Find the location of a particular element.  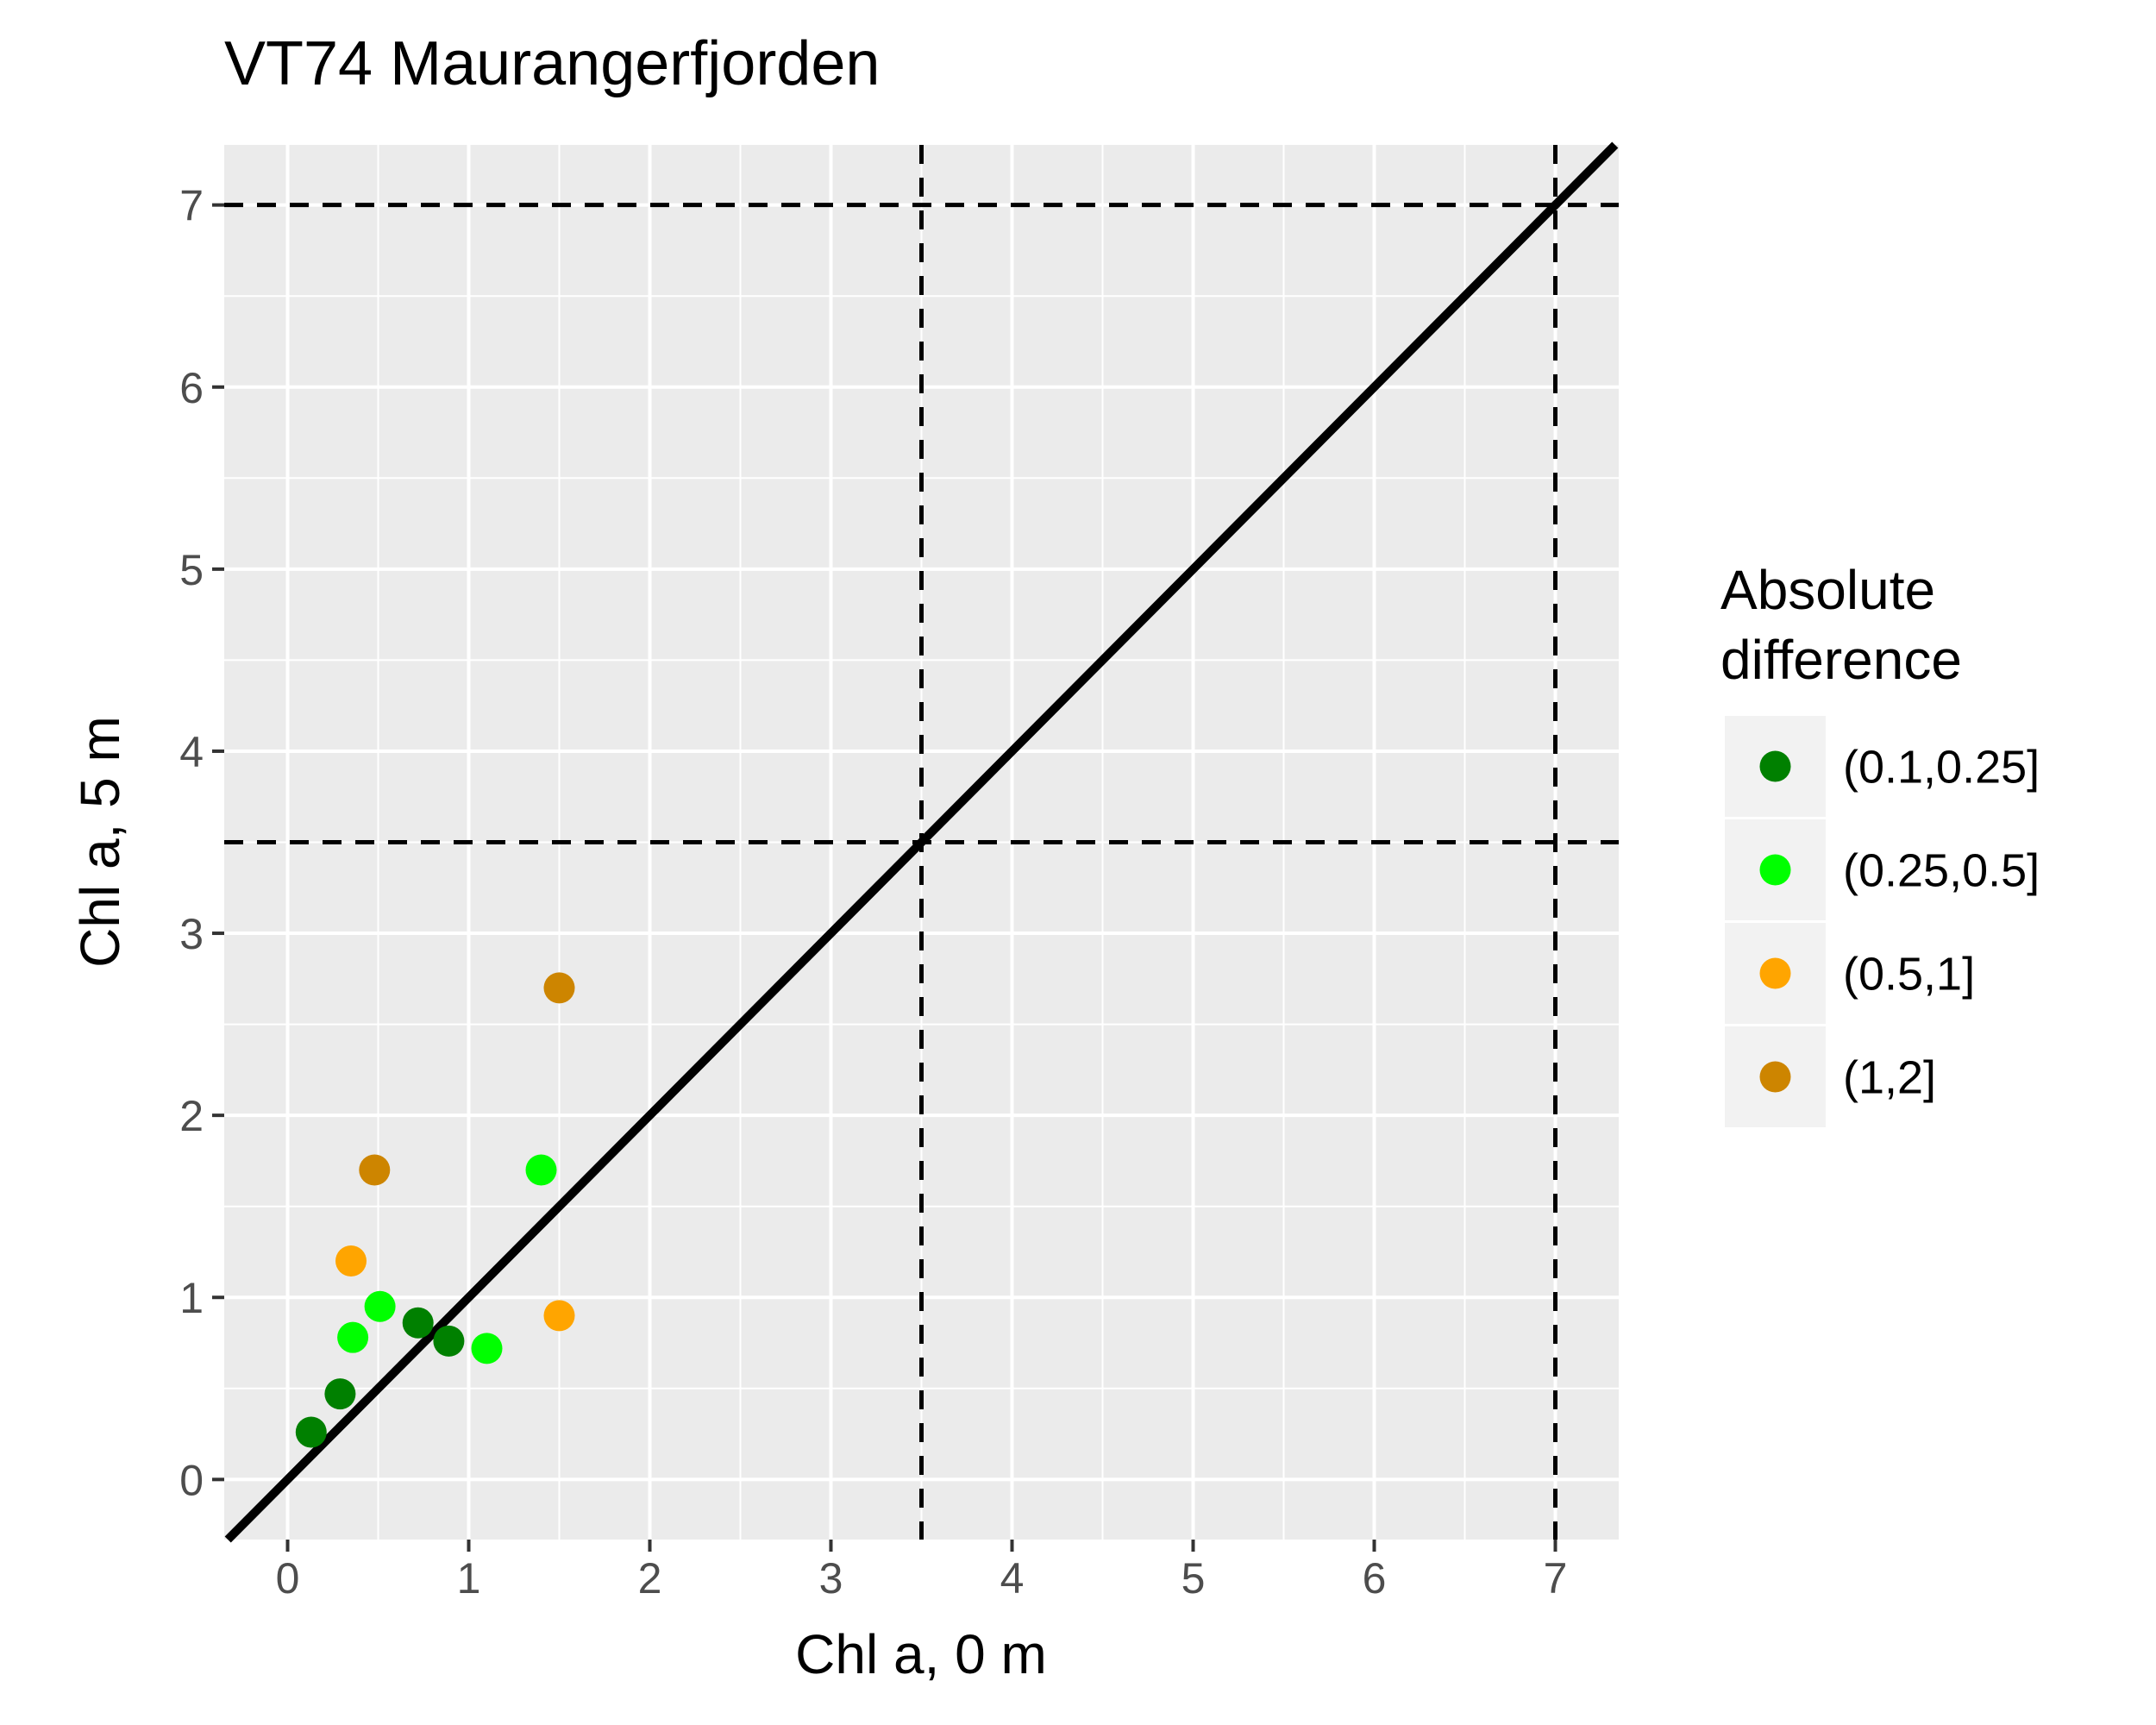

x-tick-label: 6 is located at coordinates (1375, 1579).